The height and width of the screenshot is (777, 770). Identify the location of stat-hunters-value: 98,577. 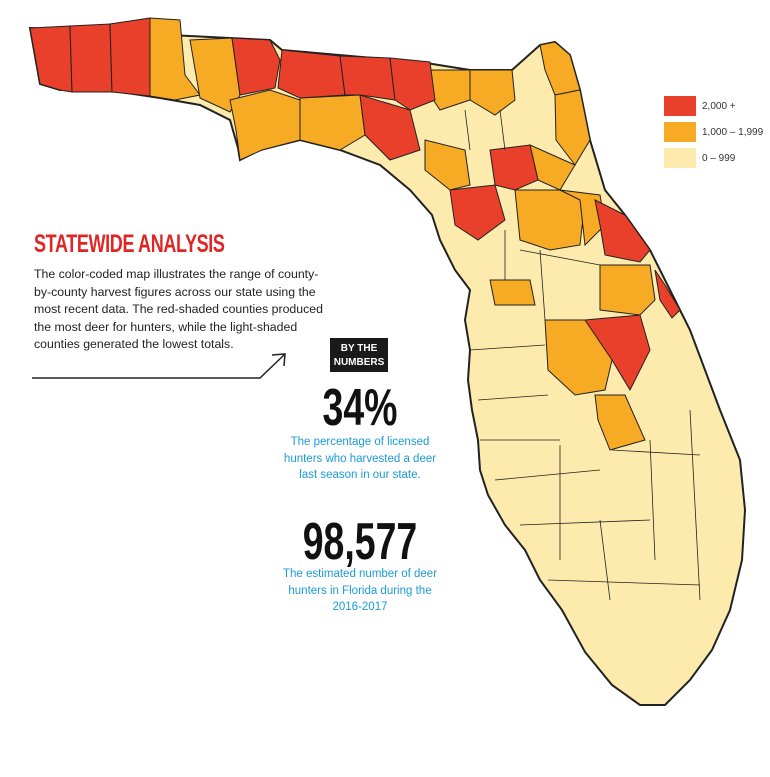
(360, 542).